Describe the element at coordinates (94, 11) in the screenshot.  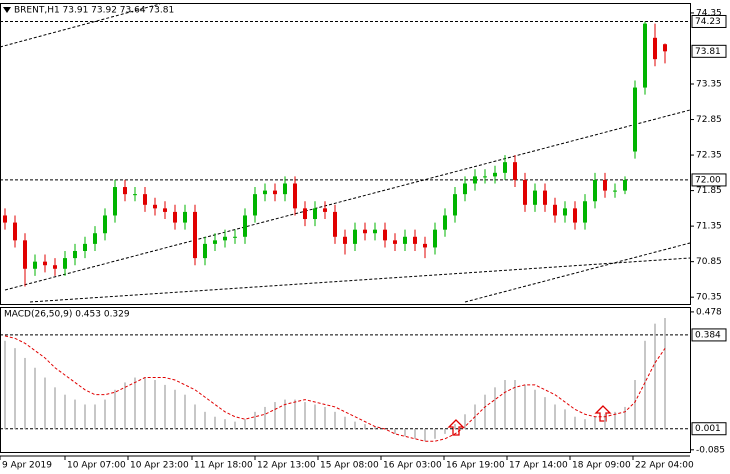
I see `chart-title: BRENT,H1 73.91 73.92 73.64 73.81` at that location.